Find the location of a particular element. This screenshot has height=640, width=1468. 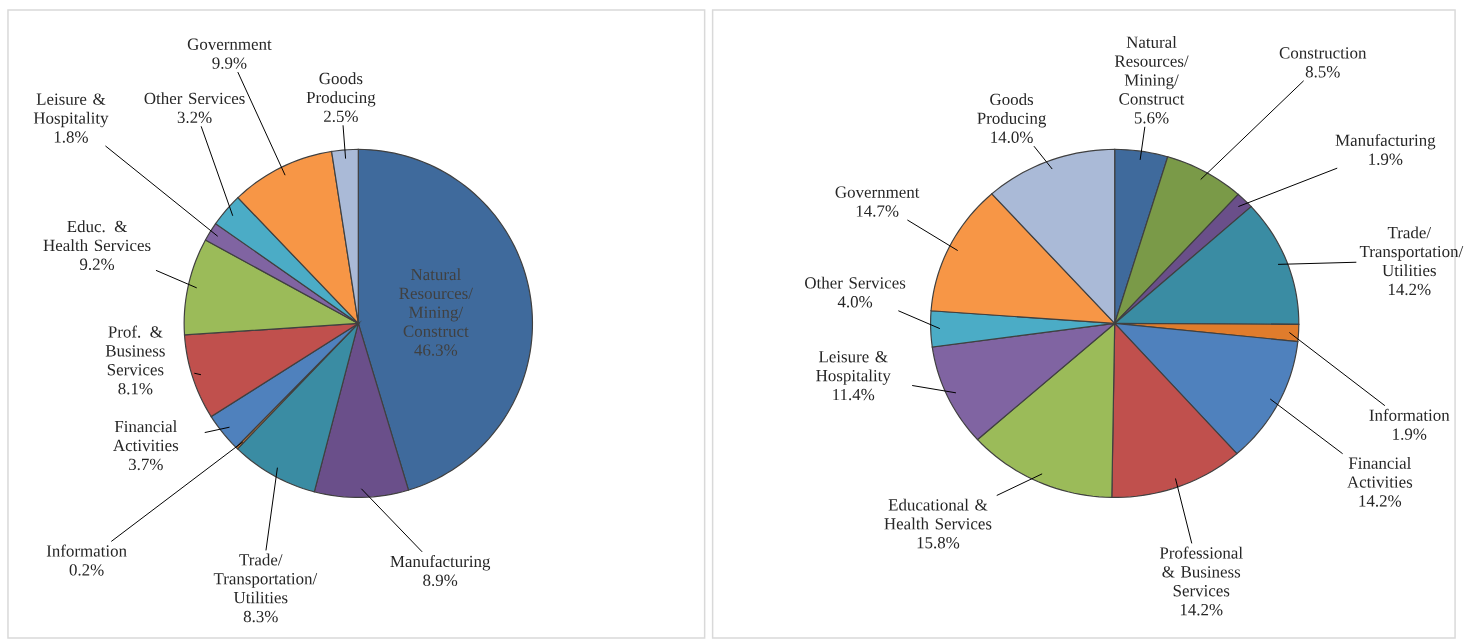

slice-label: Educ. & Health Services is located at coordinates (97, 236).